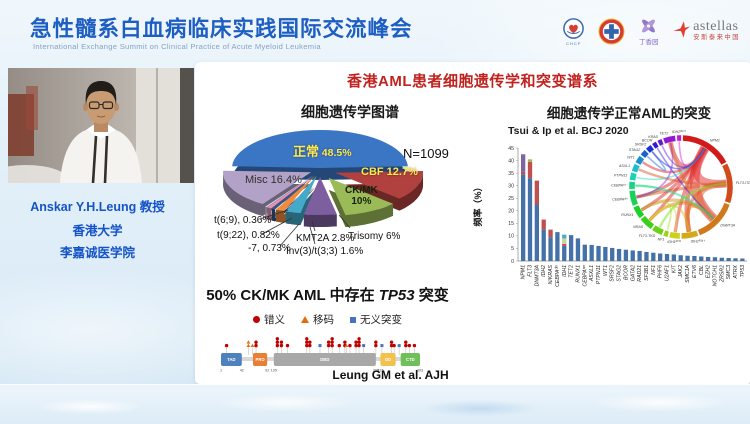 This screenshot has width=750, height=424. What do you see at coordinates (221, 29) in the screenshot?
I see `page-title: 急性髓系白血病临床实践国际交流峰会` at bounding box center [221, 29].